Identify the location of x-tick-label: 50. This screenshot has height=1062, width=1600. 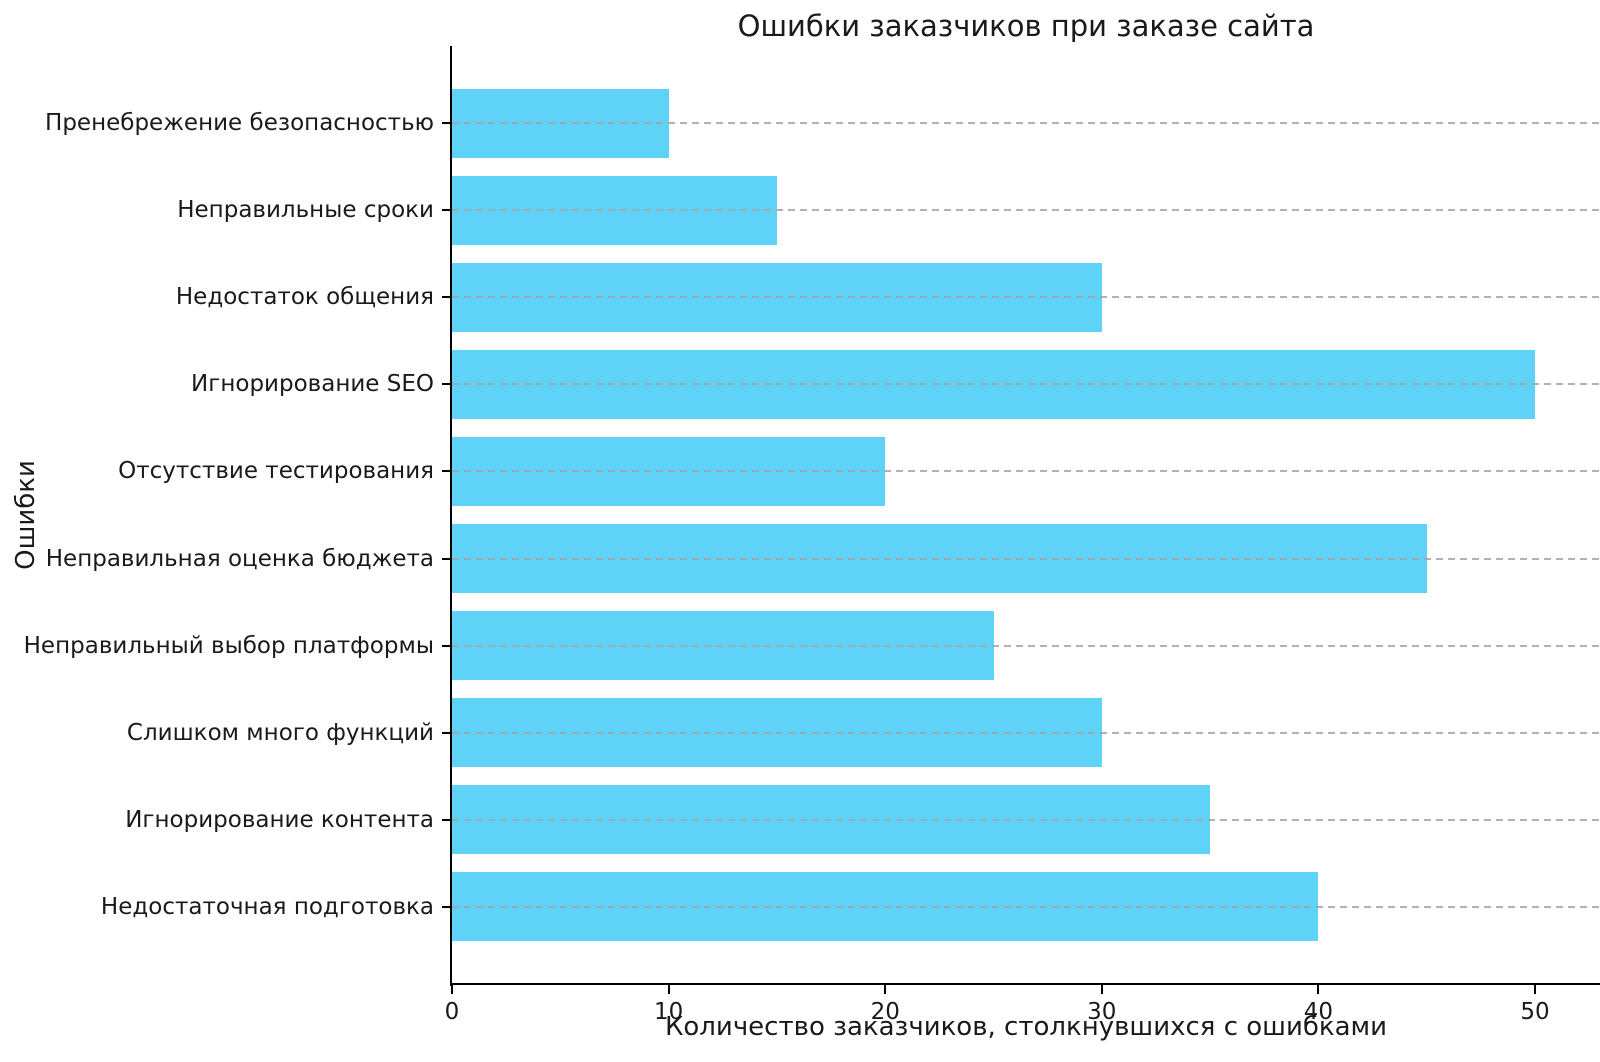
(1535, 1012).